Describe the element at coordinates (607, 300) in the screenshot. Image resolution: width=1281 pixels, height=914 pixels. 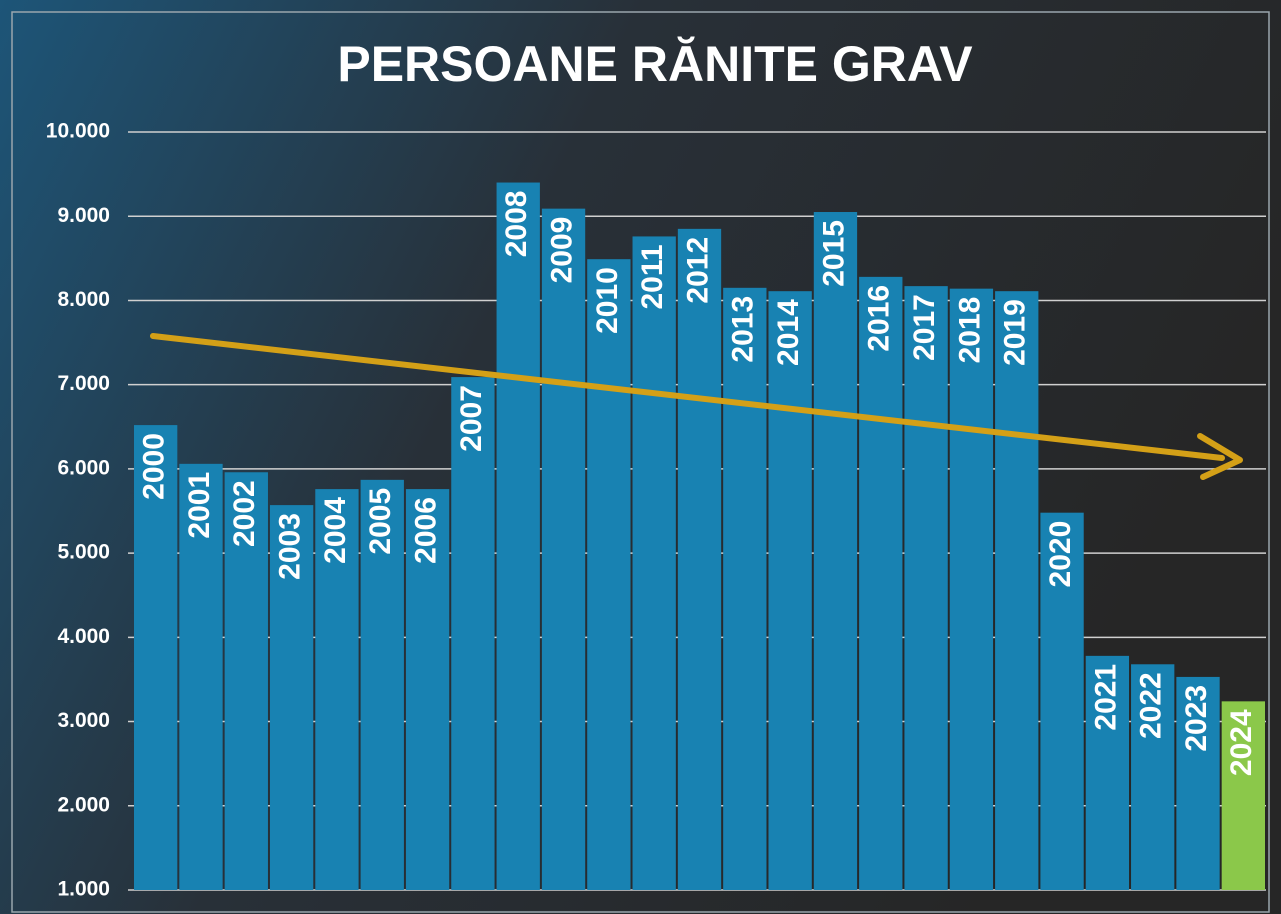
I see `bar-label: 2010` at that location.